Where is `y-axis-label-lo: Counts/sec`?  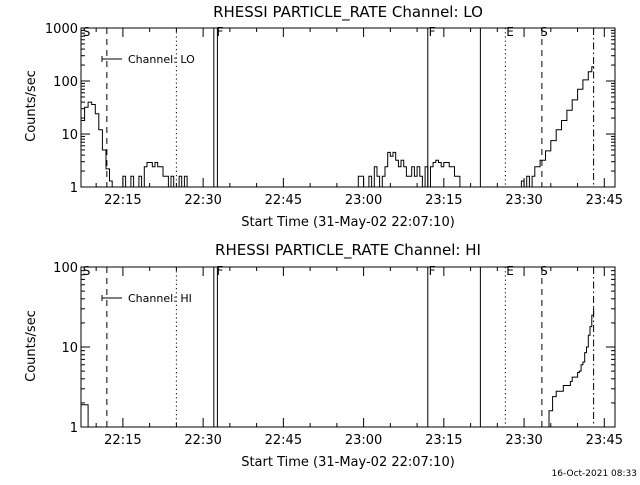
y-axis-label-lo: Counts/sec is located at coordinates (31, 106).